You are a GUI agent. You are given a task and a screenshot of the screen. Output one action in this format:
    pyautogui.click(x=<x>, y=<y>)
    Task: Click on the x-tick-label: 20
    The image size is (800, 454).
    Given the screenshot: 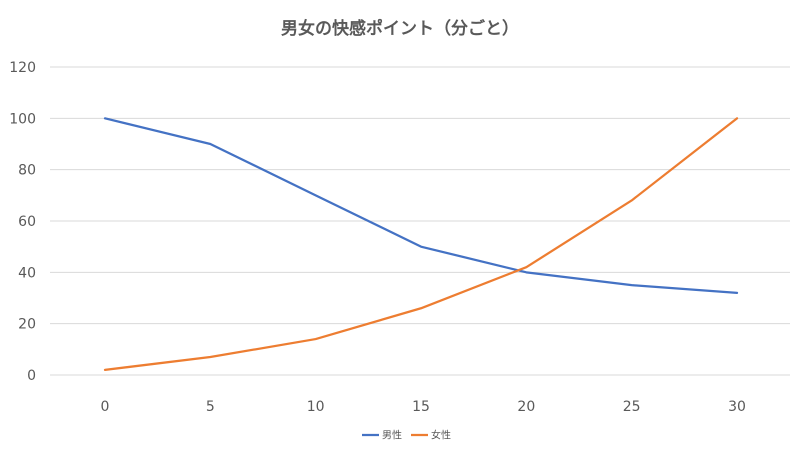 What is the action you would take?
    pyautogui.click(x=526, y=407)
    